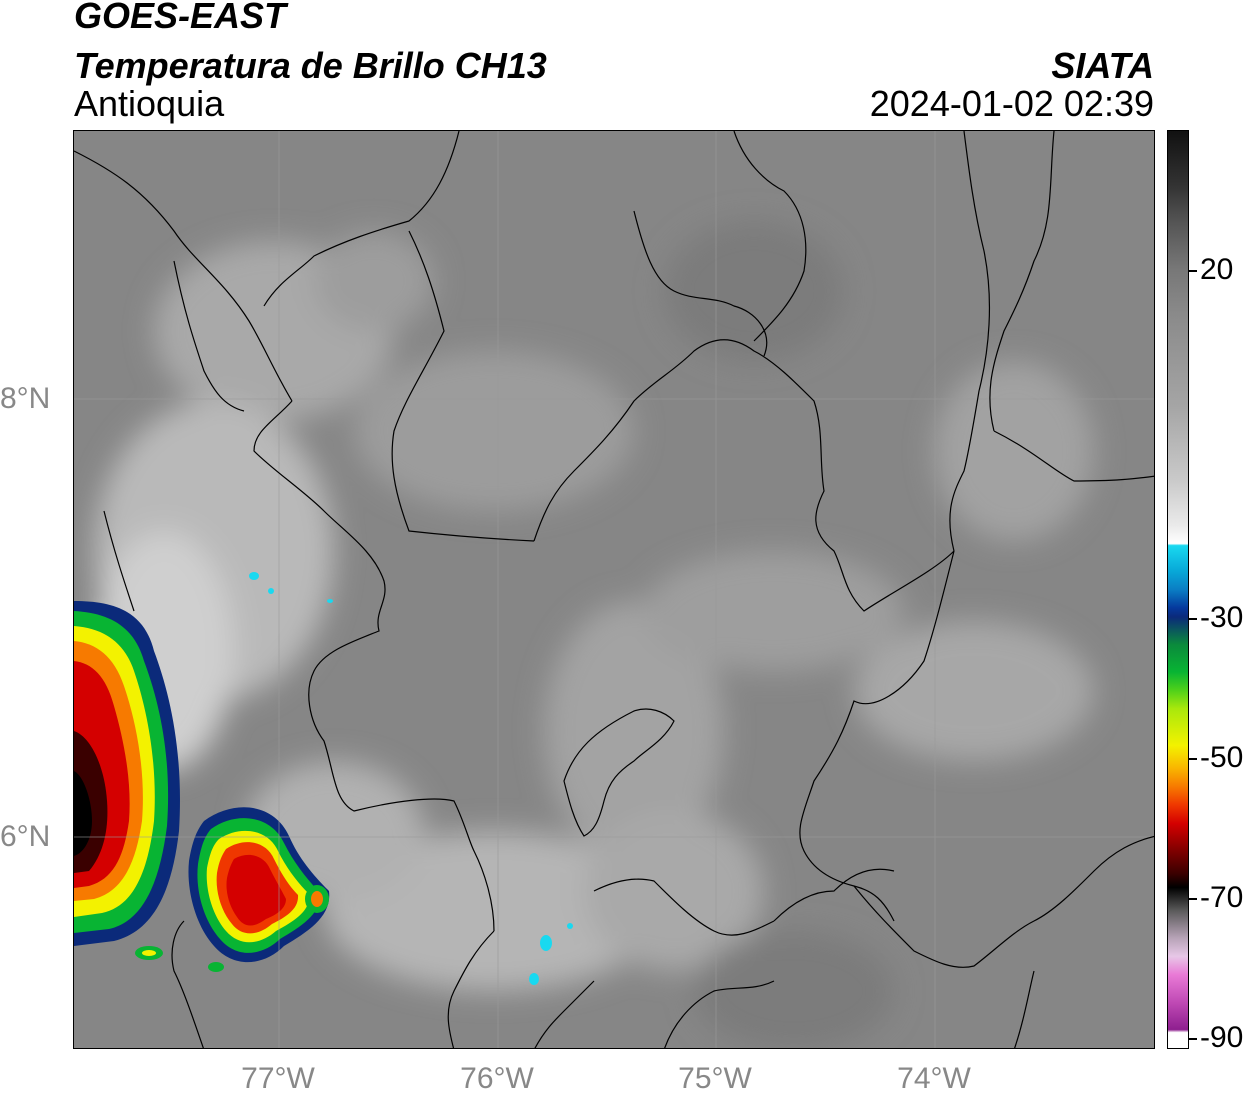 The height and width of the screenshot is (1099, 1252). What do you see at coordinates (1222, 1037) in the screenshot?
I see `colorbar-label: -90` at bounding box center [1222, 1037].